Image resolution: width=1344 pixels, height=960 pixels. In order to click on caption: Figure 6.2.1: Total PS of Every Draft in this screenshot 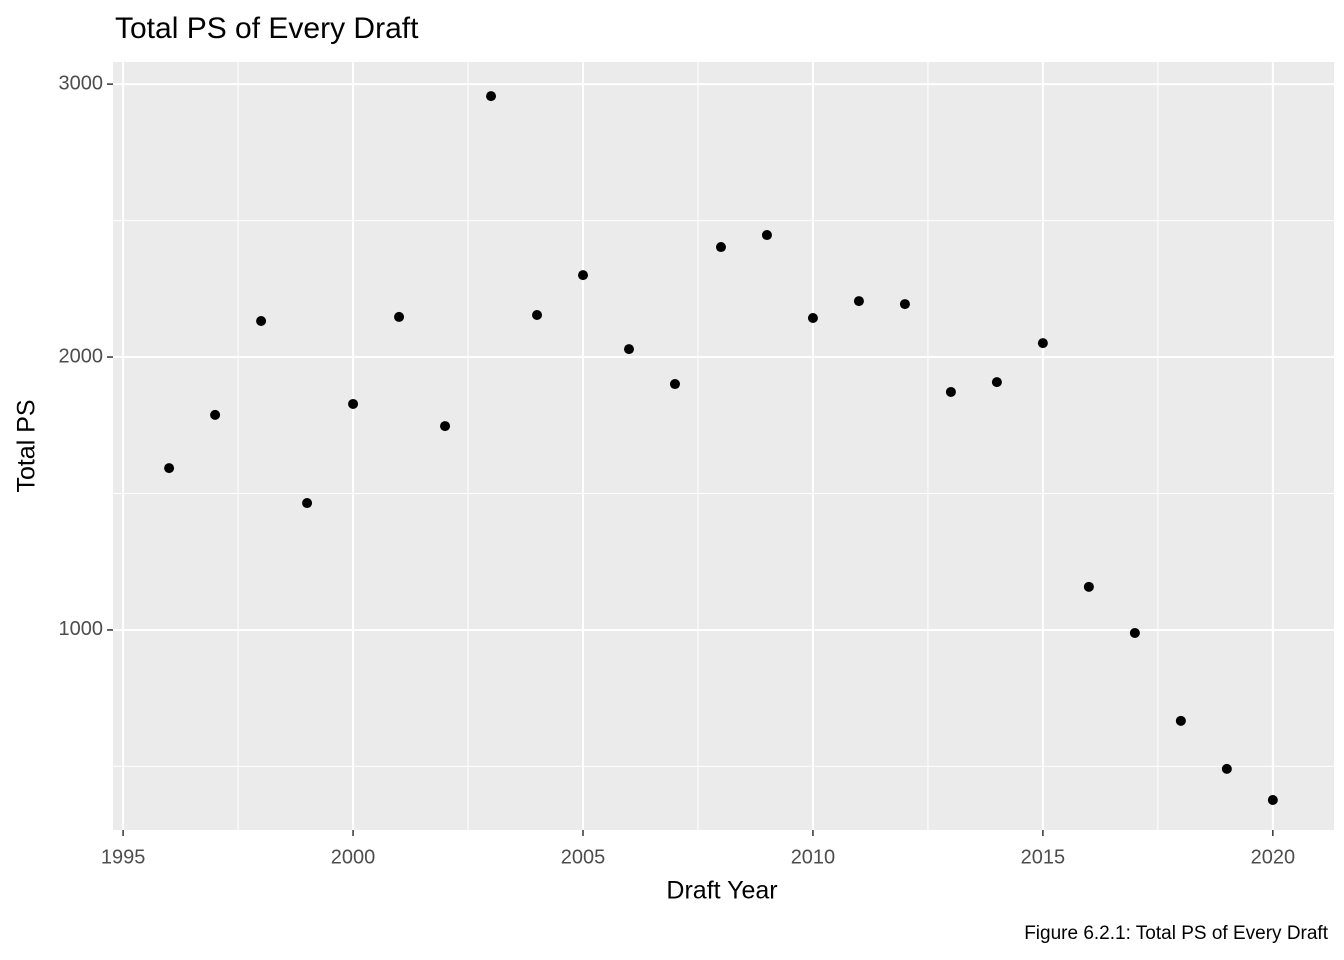, I will do `click(1176, 933)`.